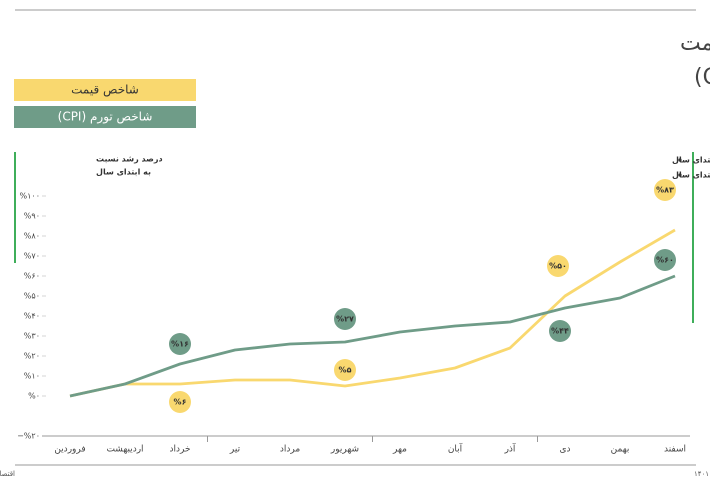 The width and height of the screenshot is (710, 487). What do you see at coordinates (32, 236) in the screenshot?
I see `y-tick-label: %۸۰` at bounding box center [32, 236].